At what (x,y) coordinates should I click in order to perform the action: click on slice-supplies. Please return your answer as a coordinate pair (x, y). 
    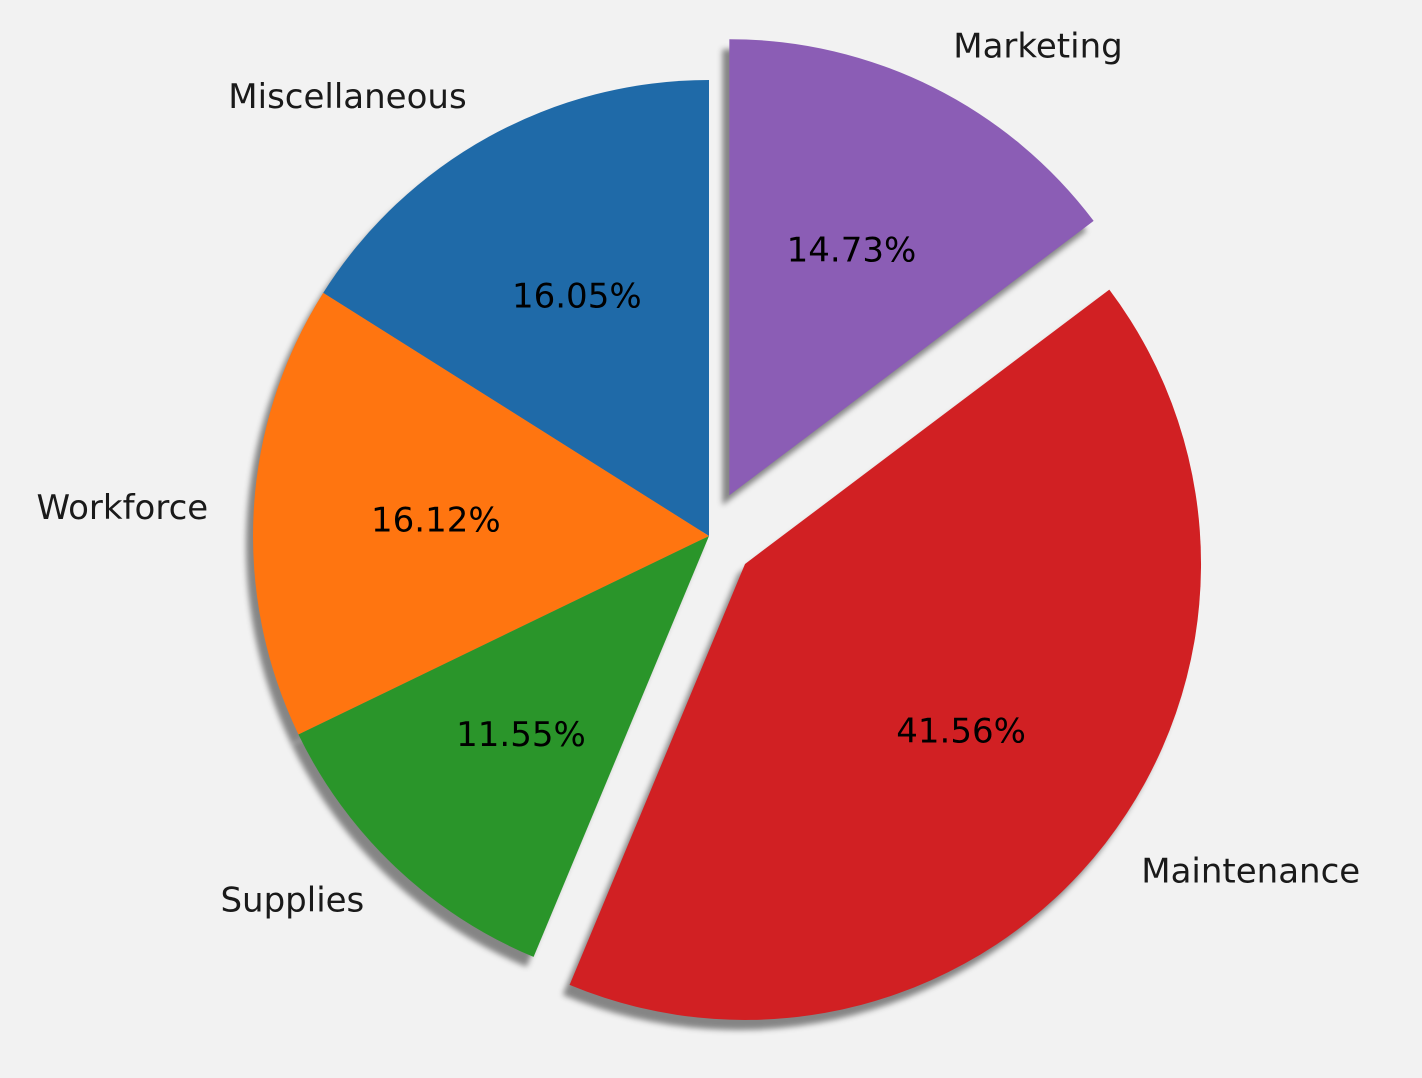
    Looking at the image, I should click on (503, 746).